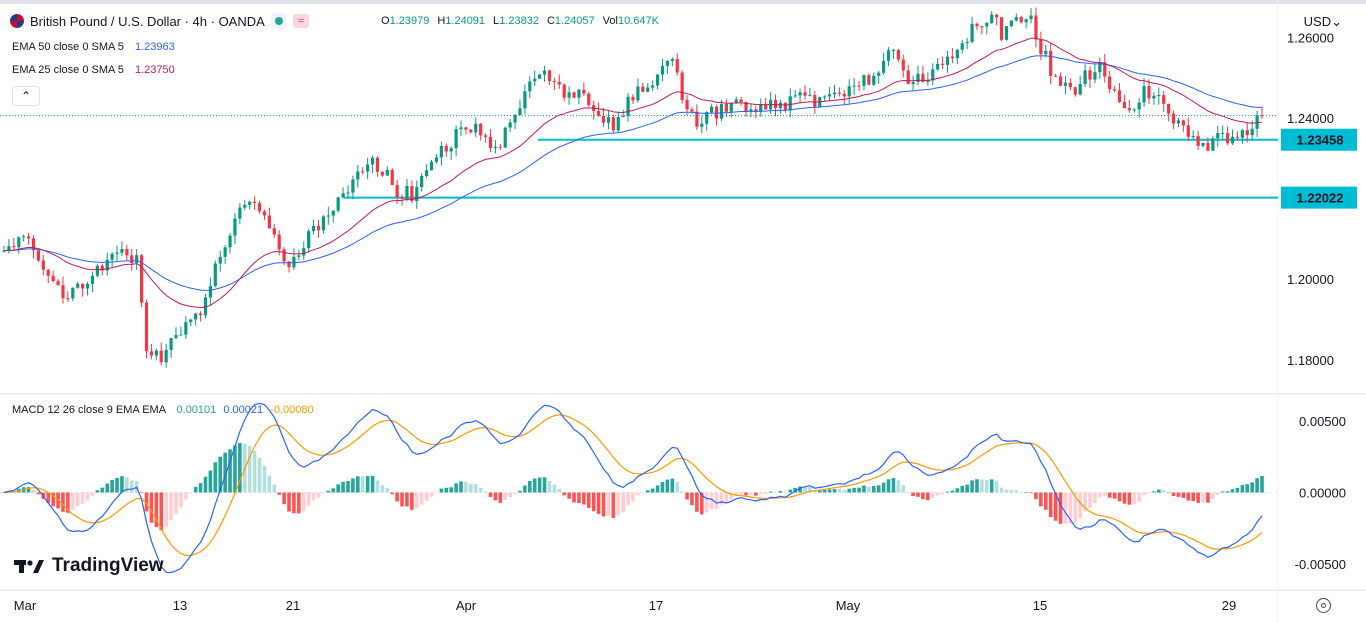 The image size is (1366, 623). I want to click on ema50-value: 1.23963, so click(154, 47).